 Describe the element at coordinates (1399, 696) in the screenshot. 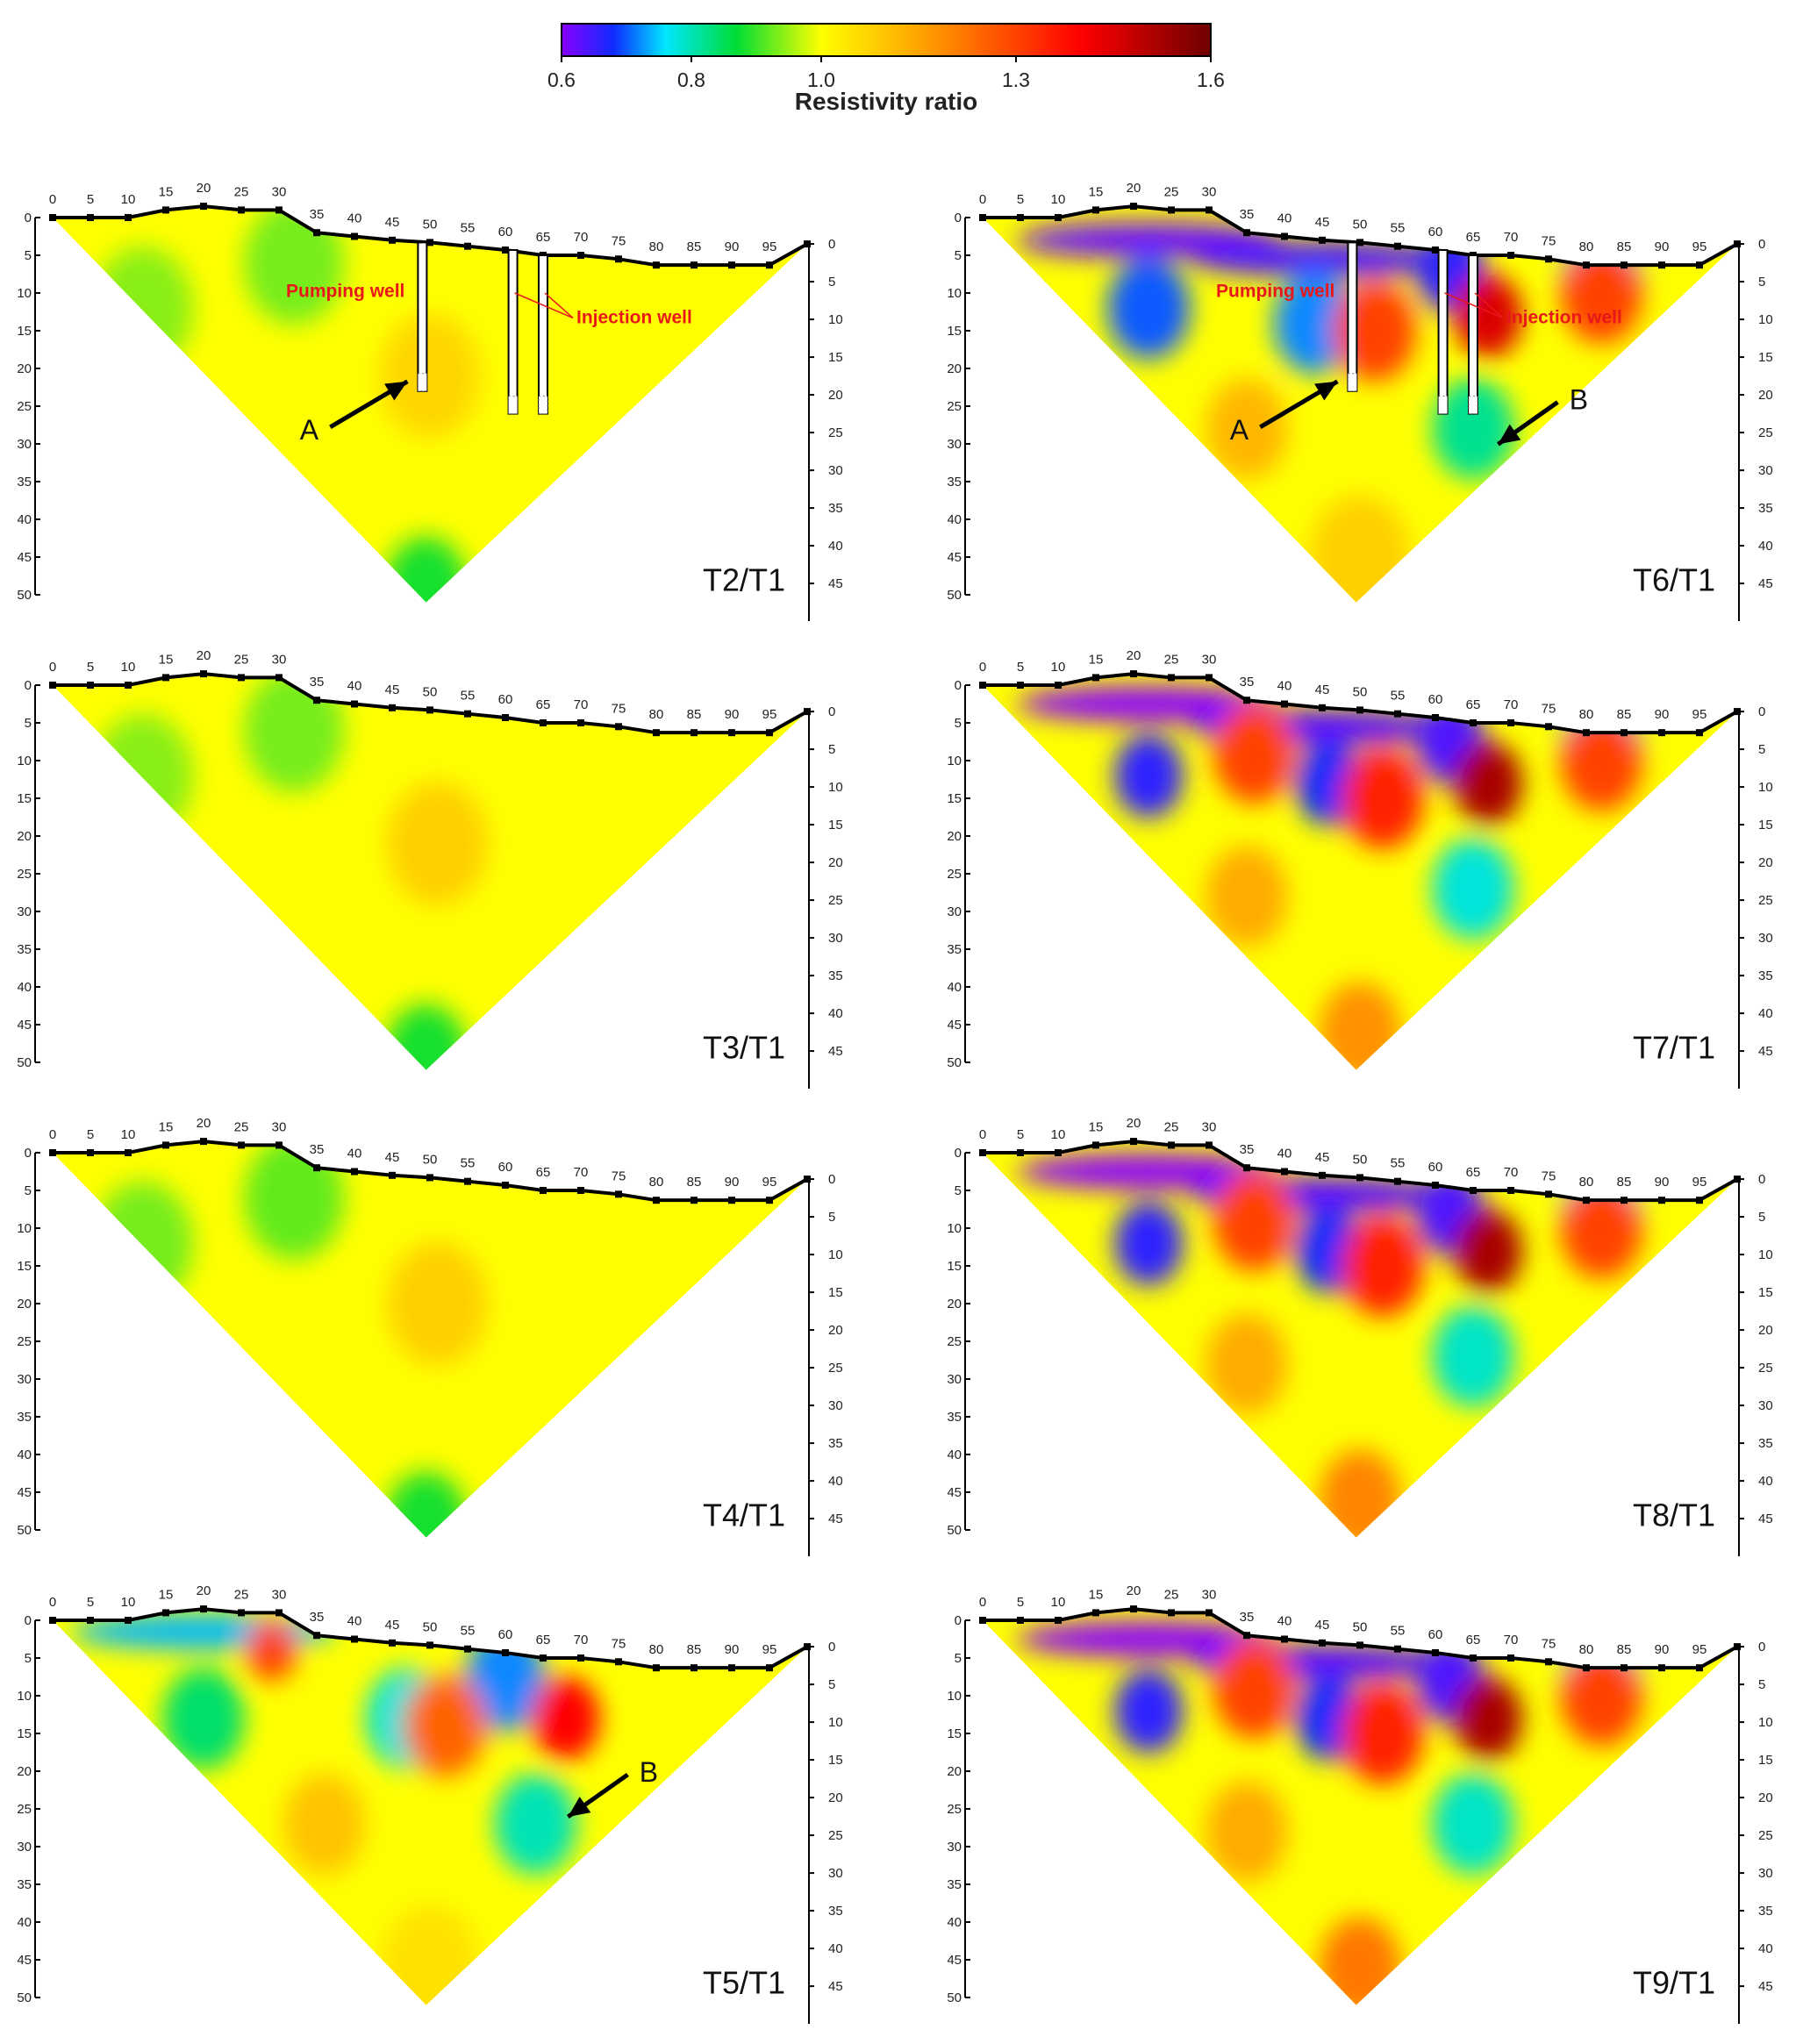

I see `x-tick-label: 55` at that location.